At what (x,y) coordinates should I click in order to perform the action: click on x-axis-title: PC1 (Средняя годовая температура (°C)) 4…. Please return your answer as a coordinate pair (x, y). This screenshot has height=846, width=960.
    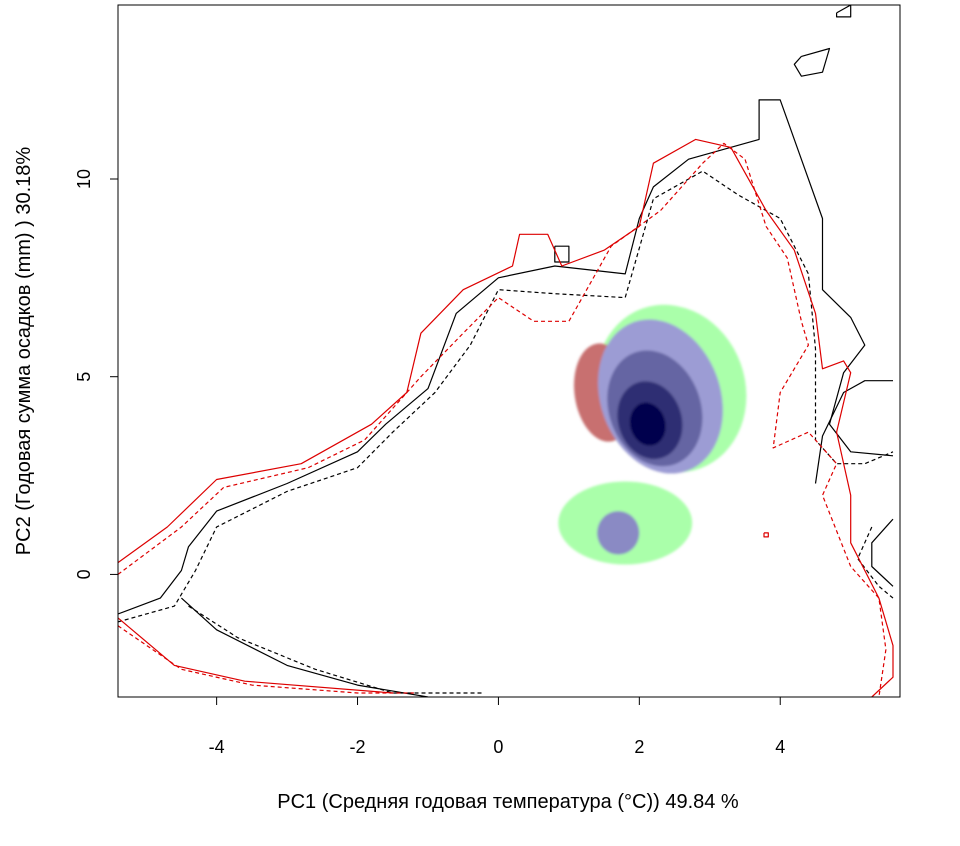
    Looking at the image, I should click on (508, 802).